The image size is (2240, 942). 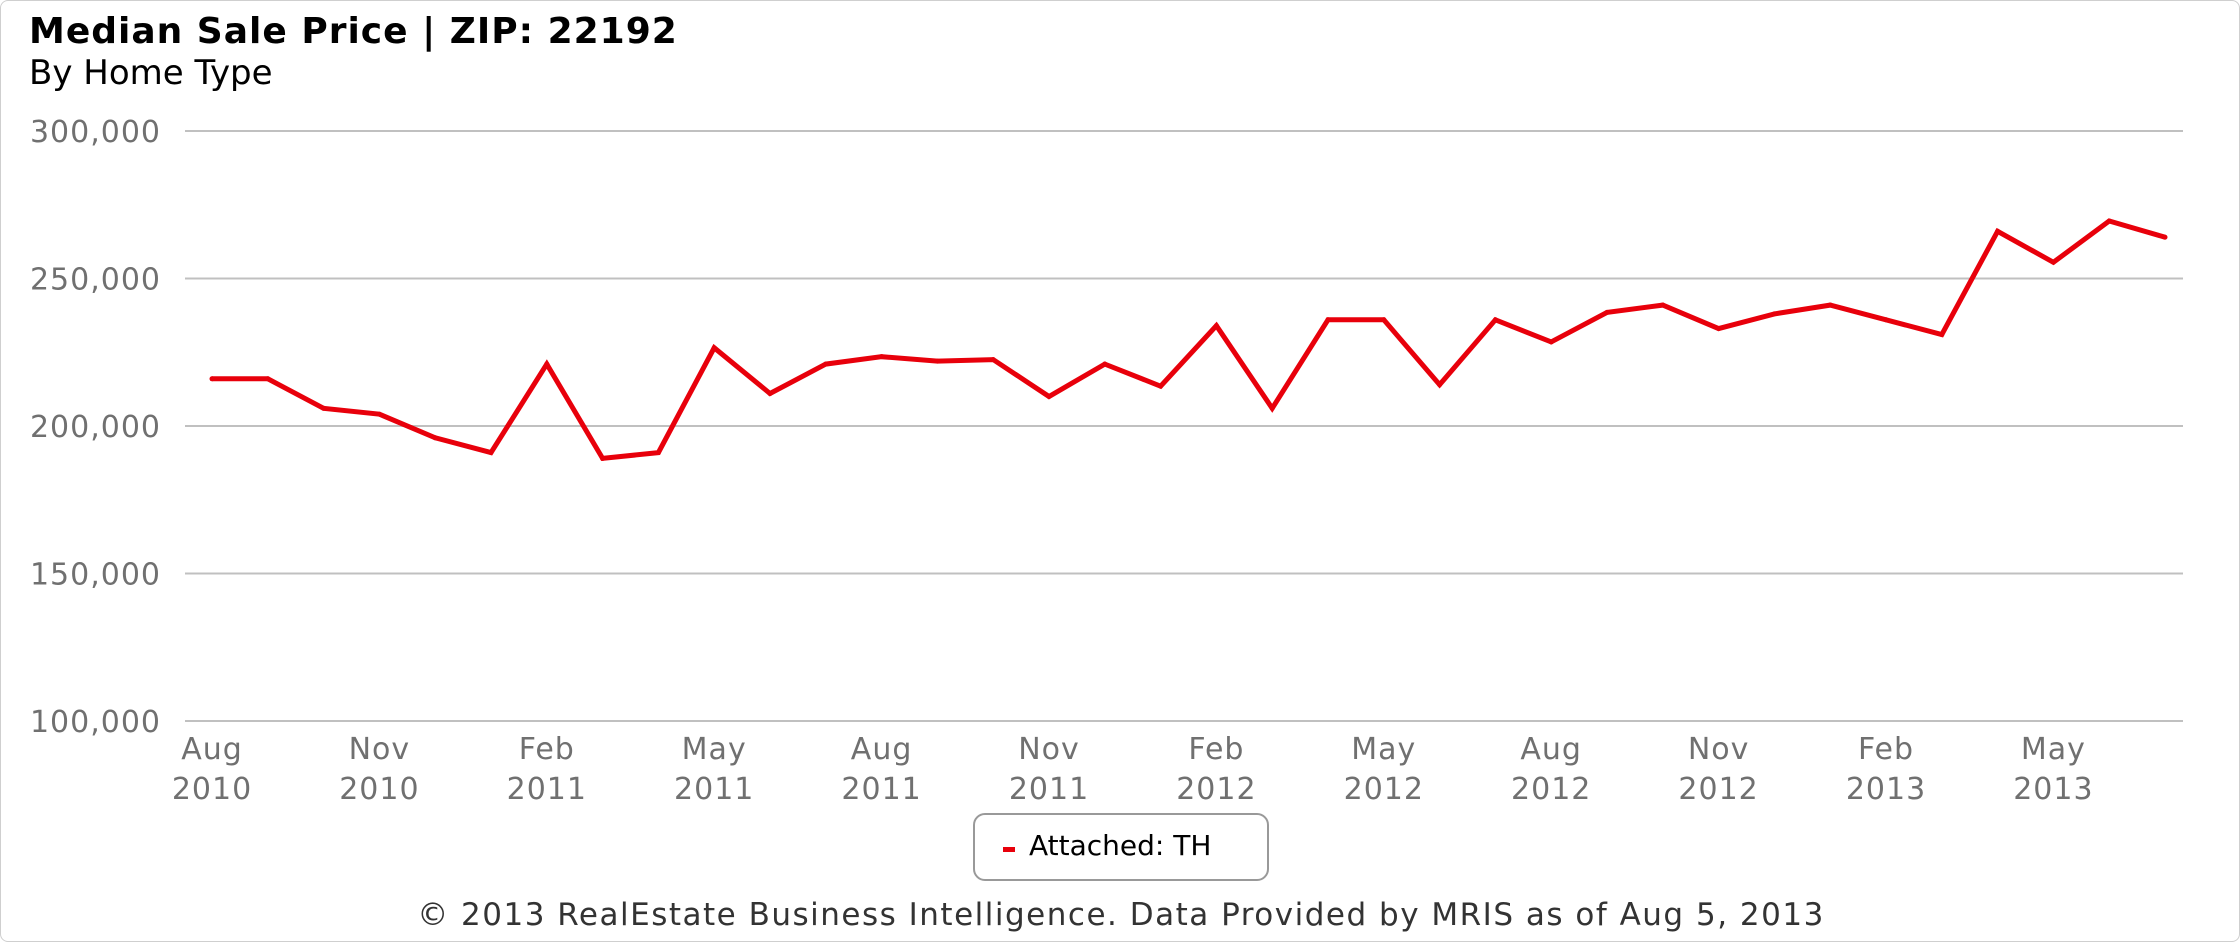 What do you see at coordinates (547, 769) in the screenshot?
I see `x-tick-label: Feb 2011` at bounding box center [547, 769].